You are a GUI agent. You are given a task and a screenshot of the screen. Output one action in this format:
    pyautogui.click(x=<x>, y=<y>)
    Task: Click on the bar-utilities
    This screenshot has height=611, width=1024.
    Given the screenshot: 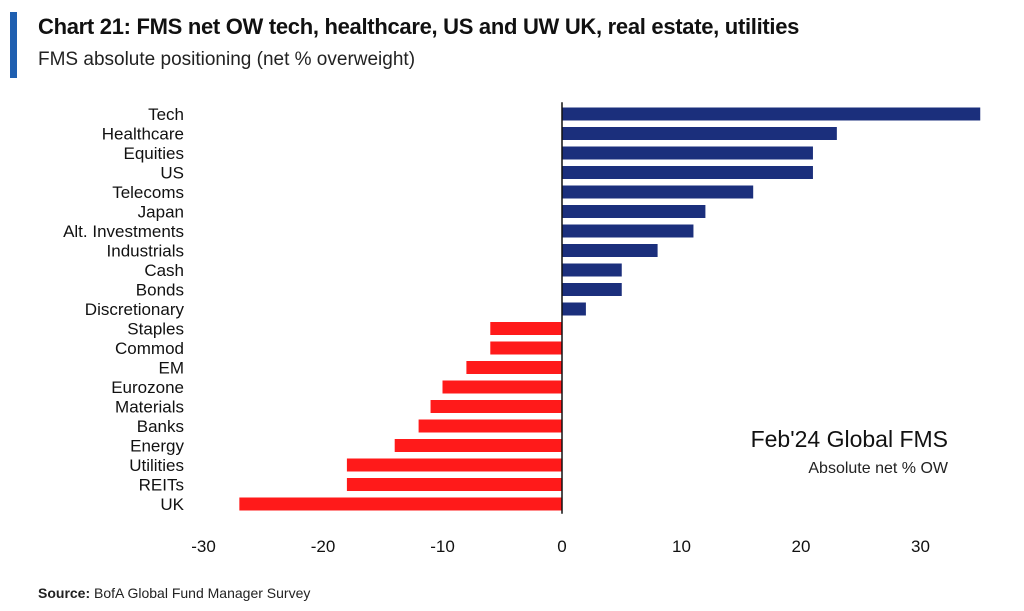 What is the action you would take?
    pyautogui.click(x=454, y=465)
    